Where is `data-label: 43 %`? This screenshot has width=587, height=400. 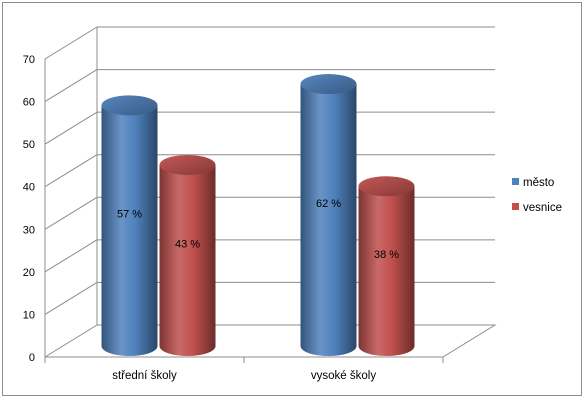
data-label: 43 % is located at coordinates (187, 244).